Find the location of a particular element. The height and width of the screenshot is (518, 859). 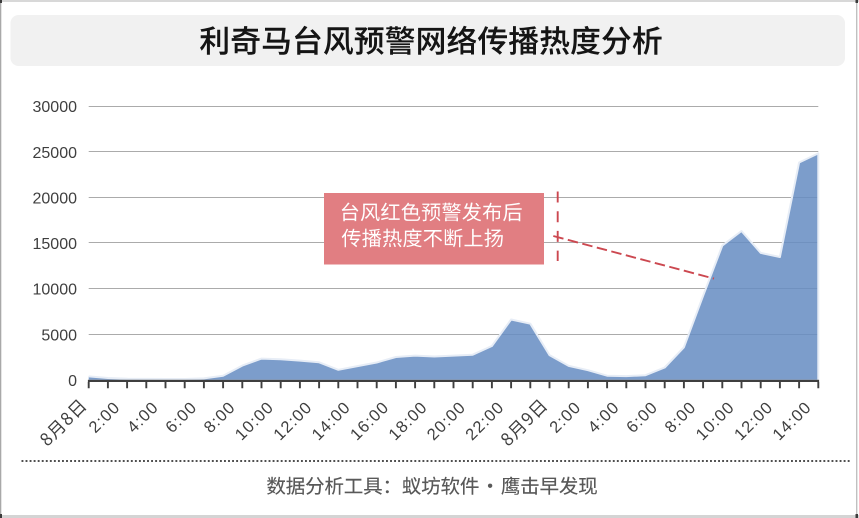

svg-text: 25000 is located at coordinates (55, 153).